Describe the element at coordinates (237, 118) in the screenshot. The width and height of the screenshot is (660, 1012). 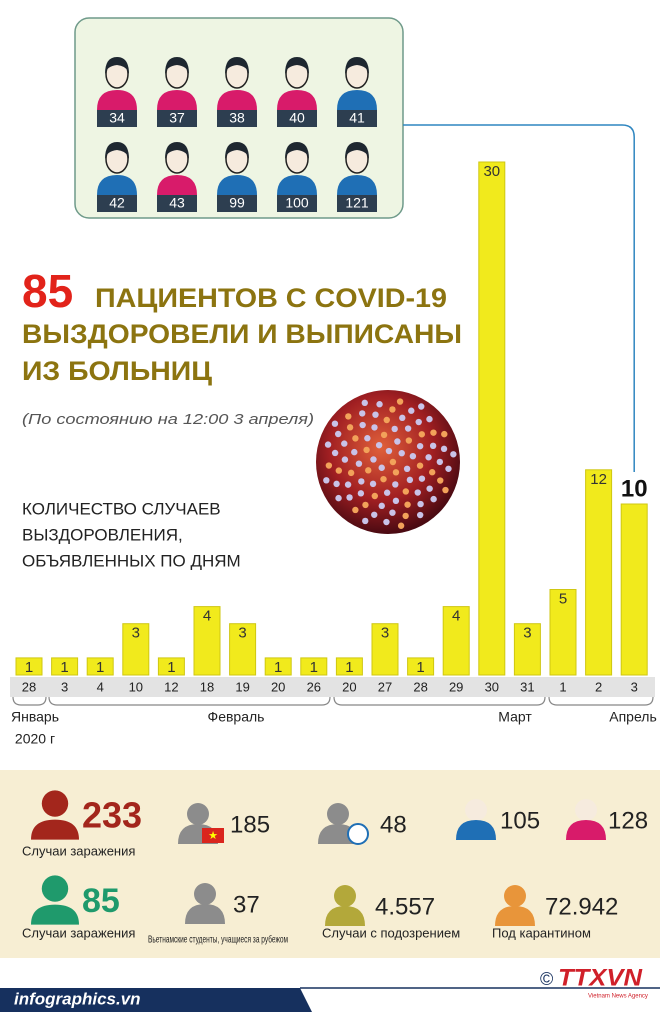
I see `patient-label: 38` at that location.